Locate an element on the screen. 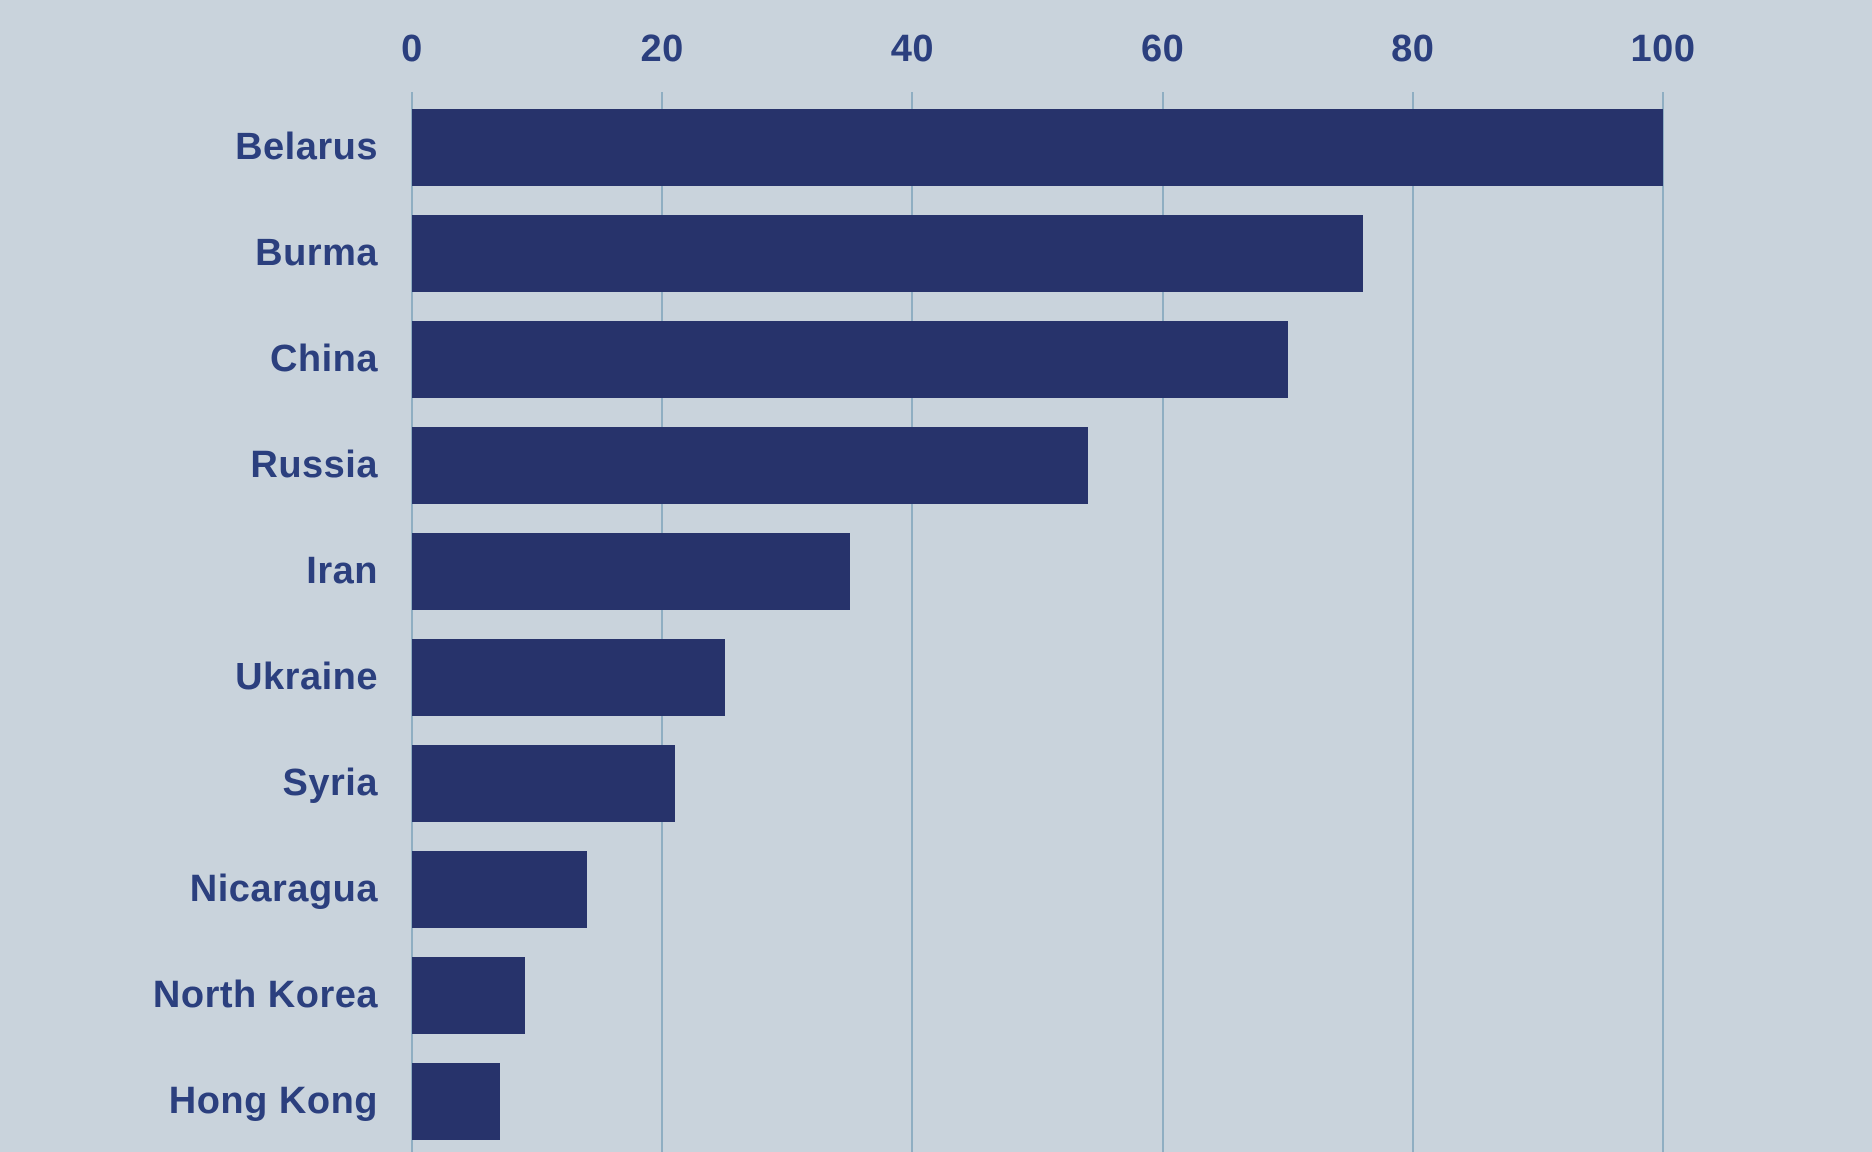  bar-burma is located at coordinates (887, 253).